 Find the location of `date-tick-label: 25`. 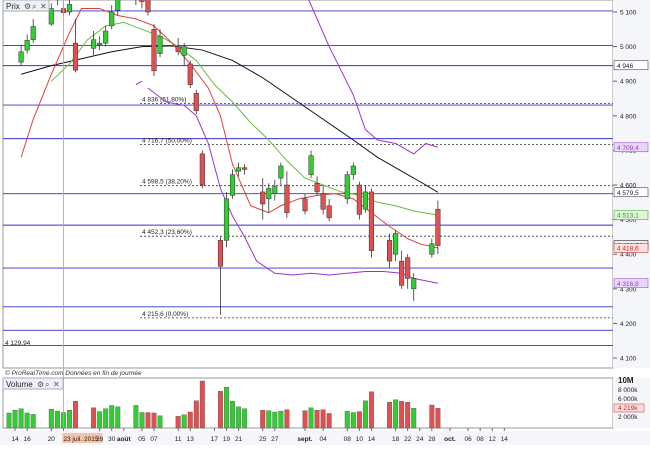

date-tick-label: 25 is located at coordinates (263, 439).